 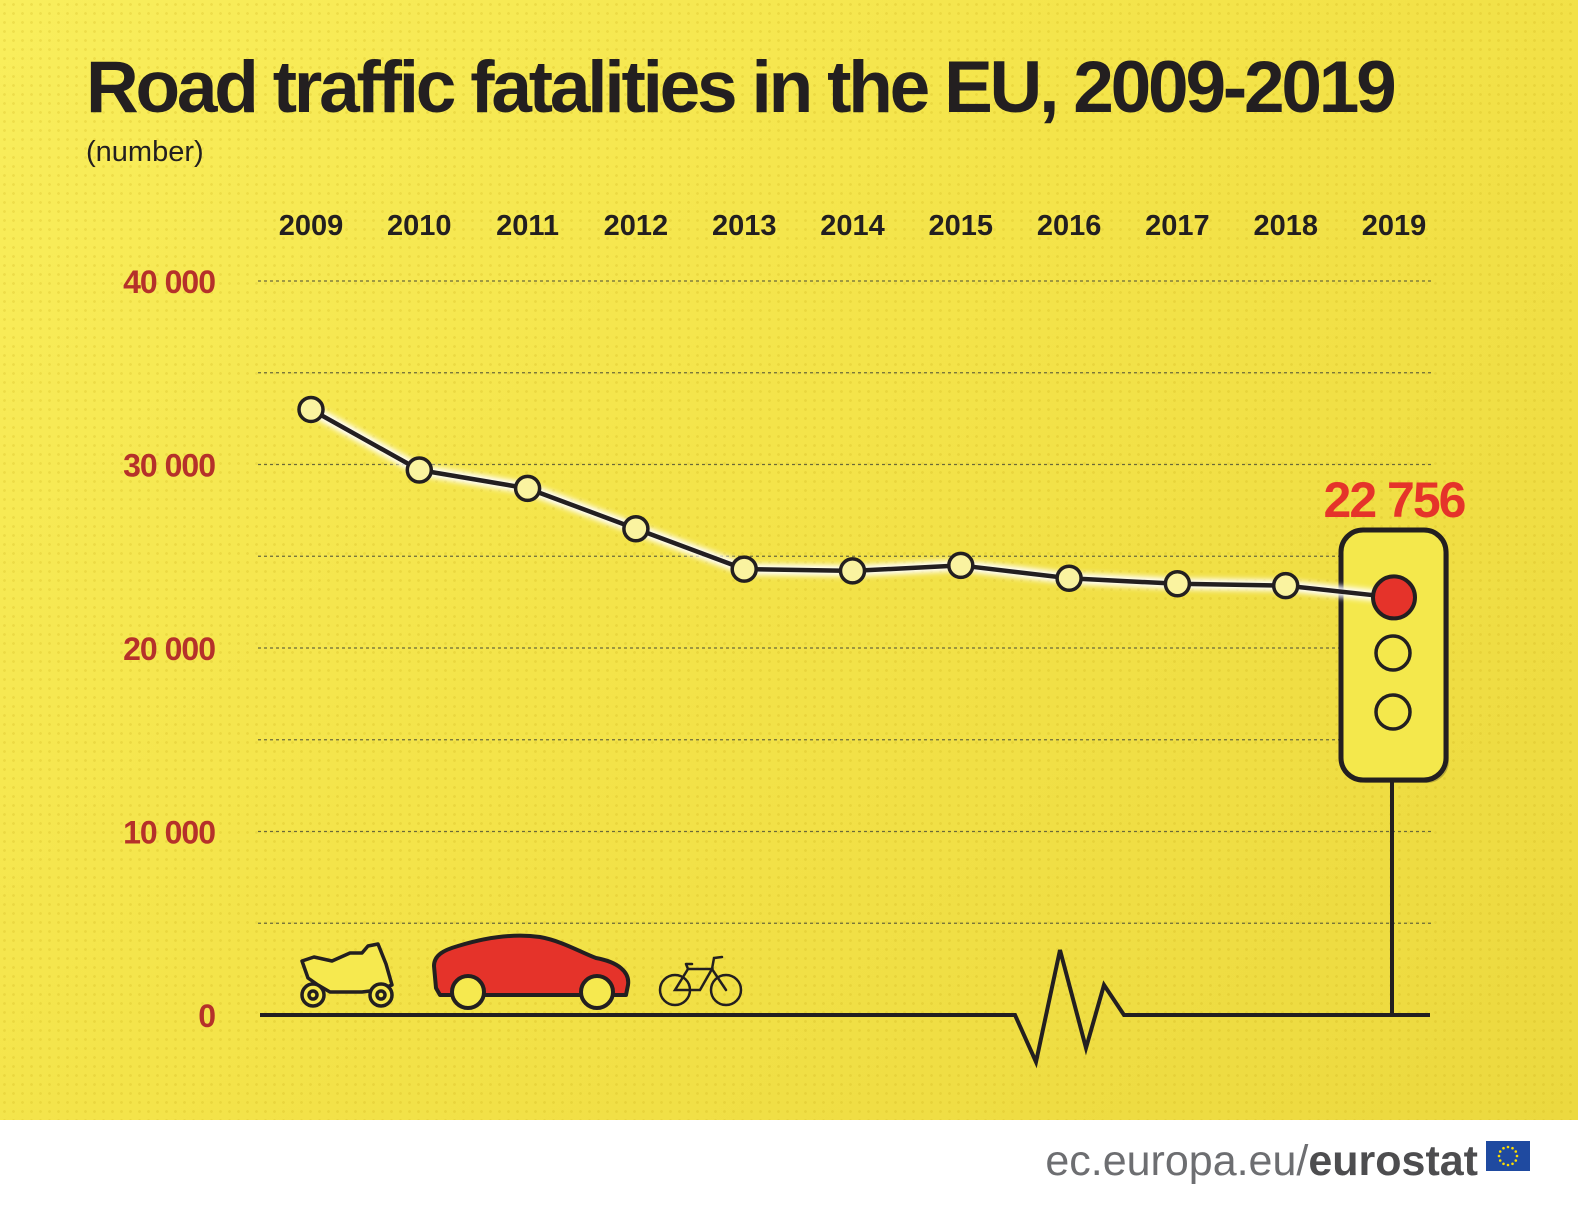 I want to click on footer-url: ec.europa.eu/eurostat, so click(x=1261, y=1161).